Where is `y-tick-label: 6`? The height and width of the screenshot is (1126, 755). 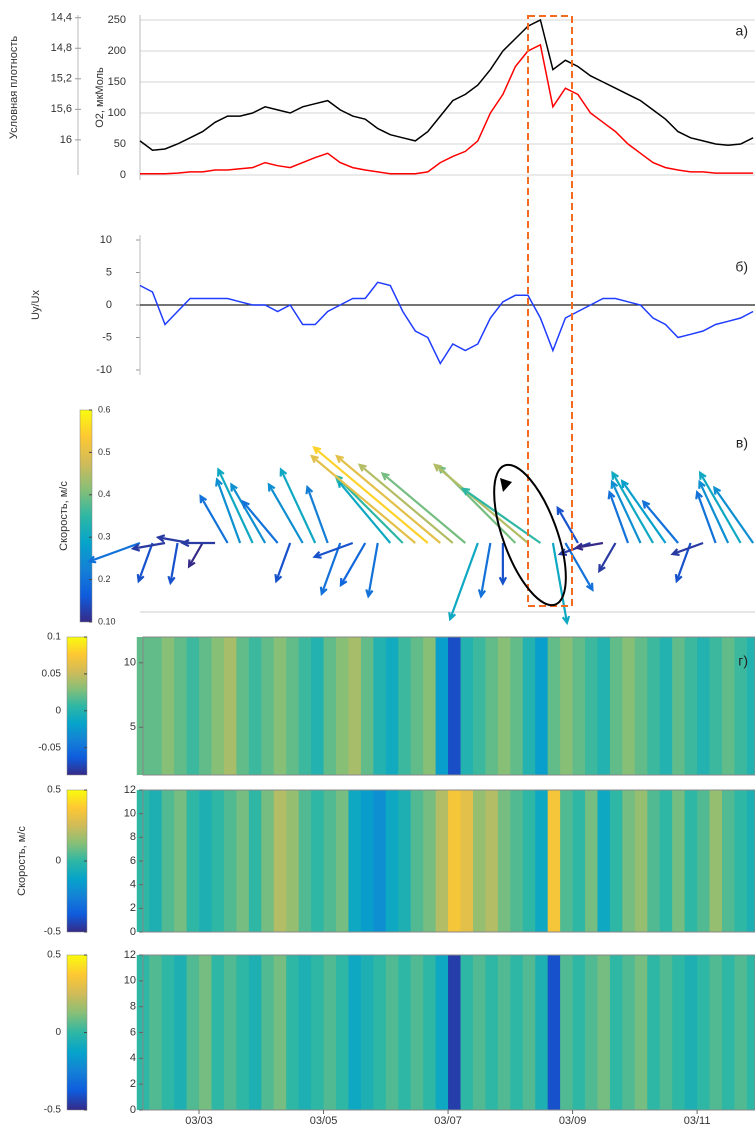 y-tick-label: 6 is located at coordinates (133, 861).